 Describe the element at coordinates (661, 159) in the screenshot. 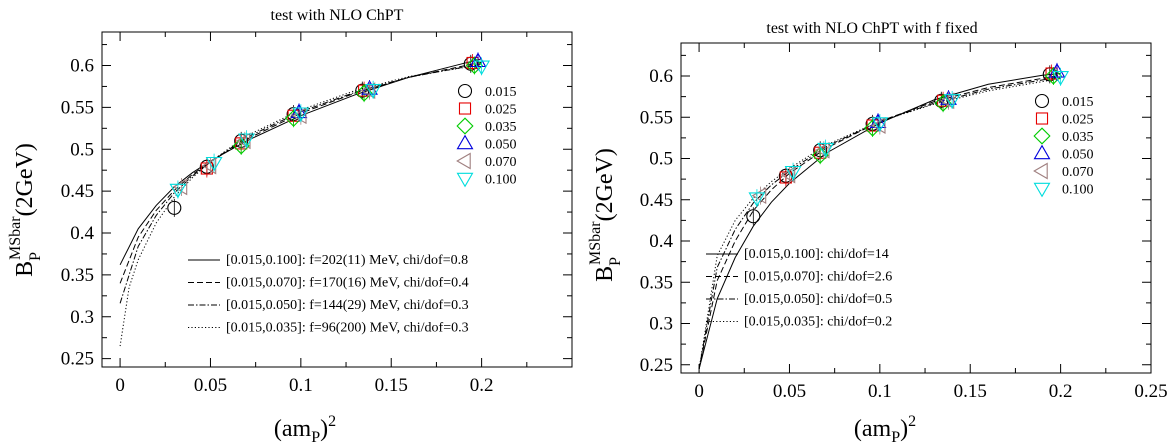

I see `right-y-tick-label: 0.5` at that location.